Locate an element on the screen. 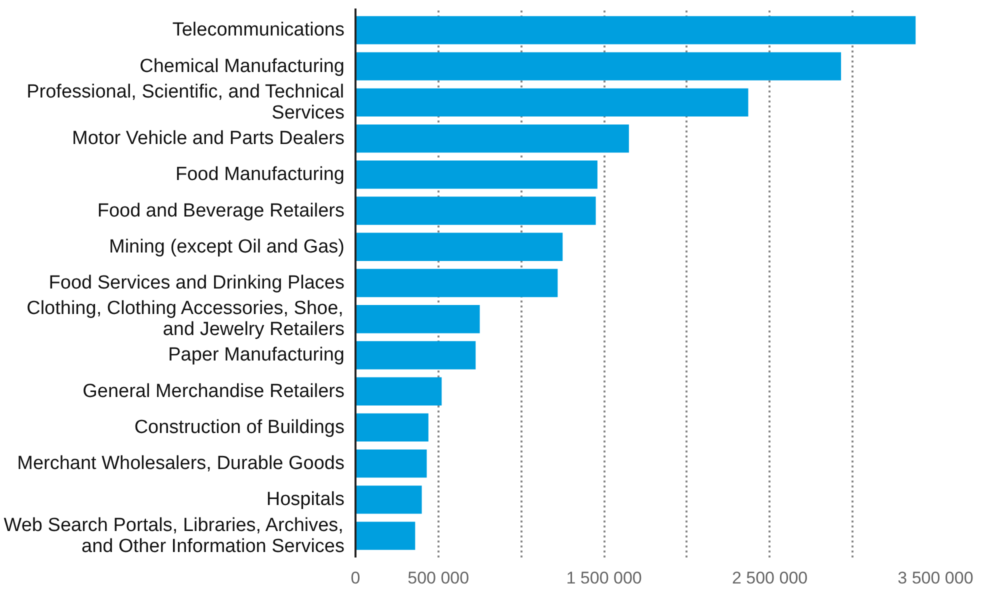 The height and width of the screenshot is (593, 989). y-tick-label: Clothing, Clothing Accessories, Shoe, and Jewelry Retailers is located at coordinates (185, 319).